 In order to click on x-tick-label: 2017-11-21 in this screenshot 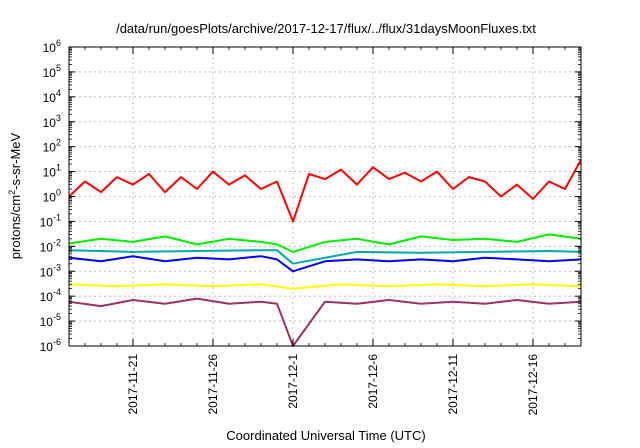, I will do `click(133, 384)`.